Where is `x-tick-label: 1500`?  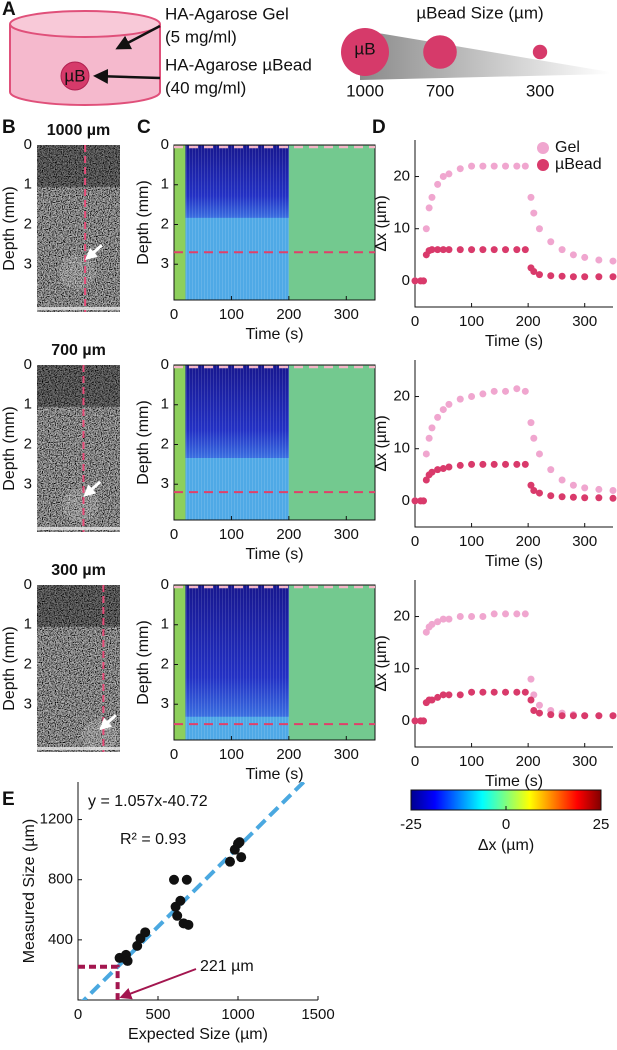
x-tick-label: 1500 is located at coordinates (317, 1014).